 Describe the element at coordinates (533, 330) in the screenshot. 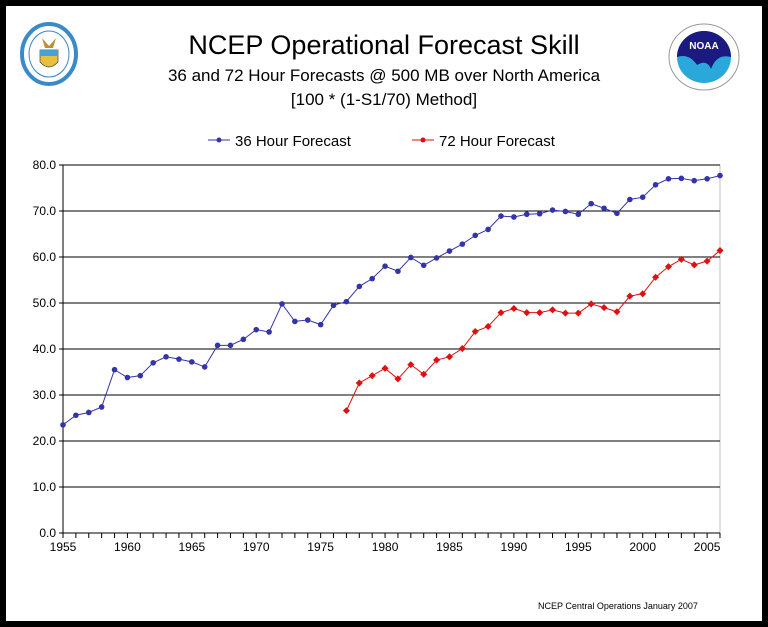

I see `series-line-72h` at that location.